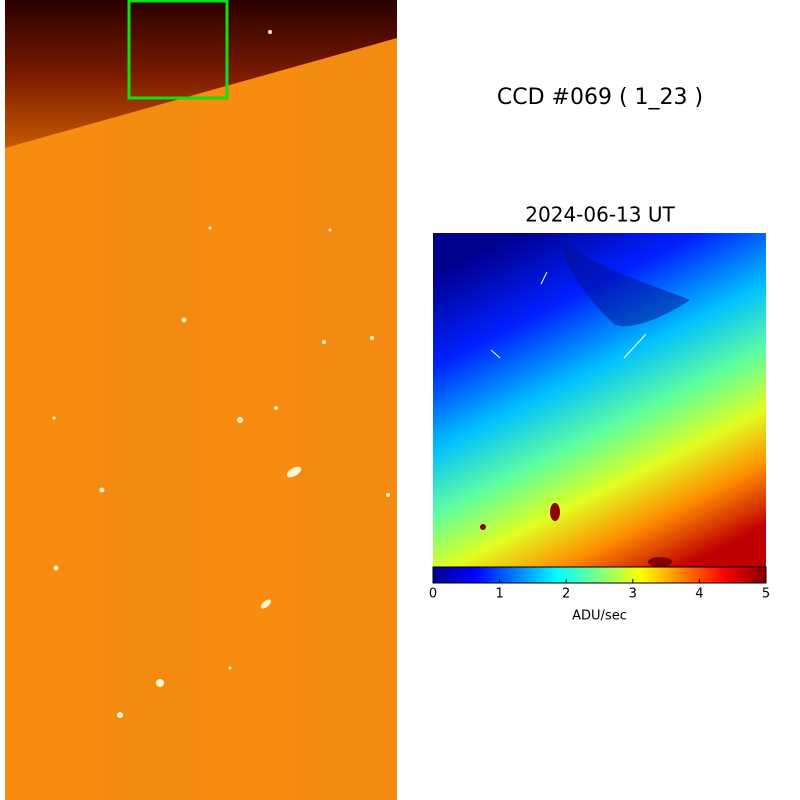 The width and height of the screenshot is (800, 800). What do you see at coordinates (600, 215) in the screenshot?
I see `image-date: 2024-06-13 UT` at bounding box center [600, 215].